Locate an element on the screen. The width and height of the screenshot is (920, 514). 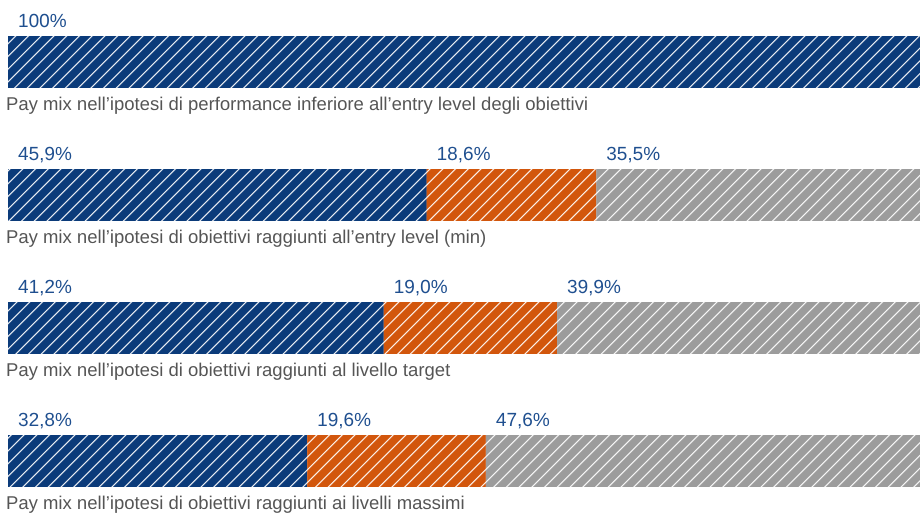
data-label: 45,9% is located at coordinates (45, 154).